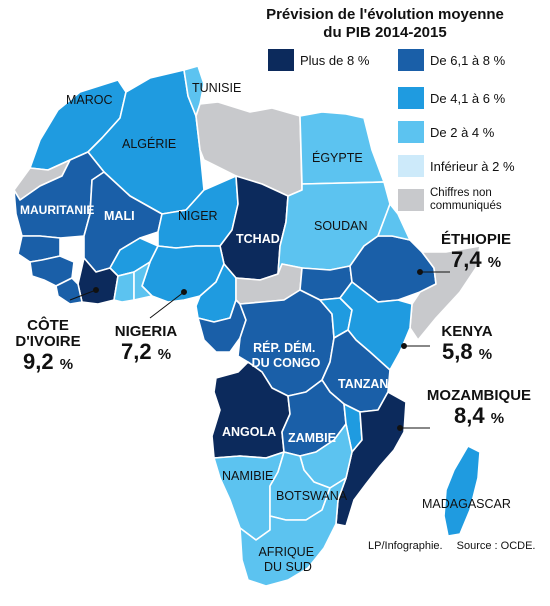 The width and height of the screenshot is (550, 606). Describe the element at coordinates (89, 100) in the screenshot. I see `label-maroc: MAROC` at that location.